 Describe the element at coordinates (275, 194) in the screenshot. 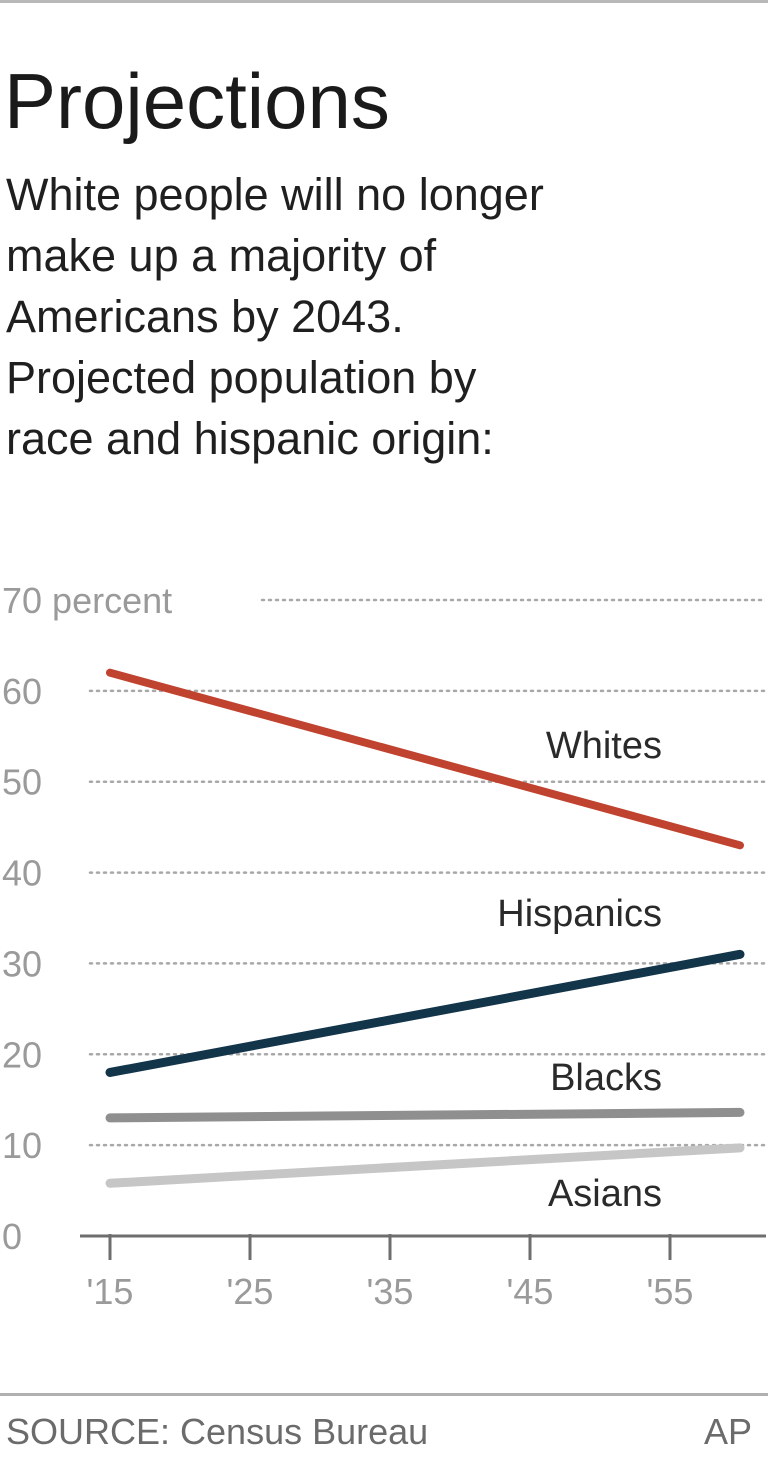

I see `subtitle-line: White people will no longer` at that location.